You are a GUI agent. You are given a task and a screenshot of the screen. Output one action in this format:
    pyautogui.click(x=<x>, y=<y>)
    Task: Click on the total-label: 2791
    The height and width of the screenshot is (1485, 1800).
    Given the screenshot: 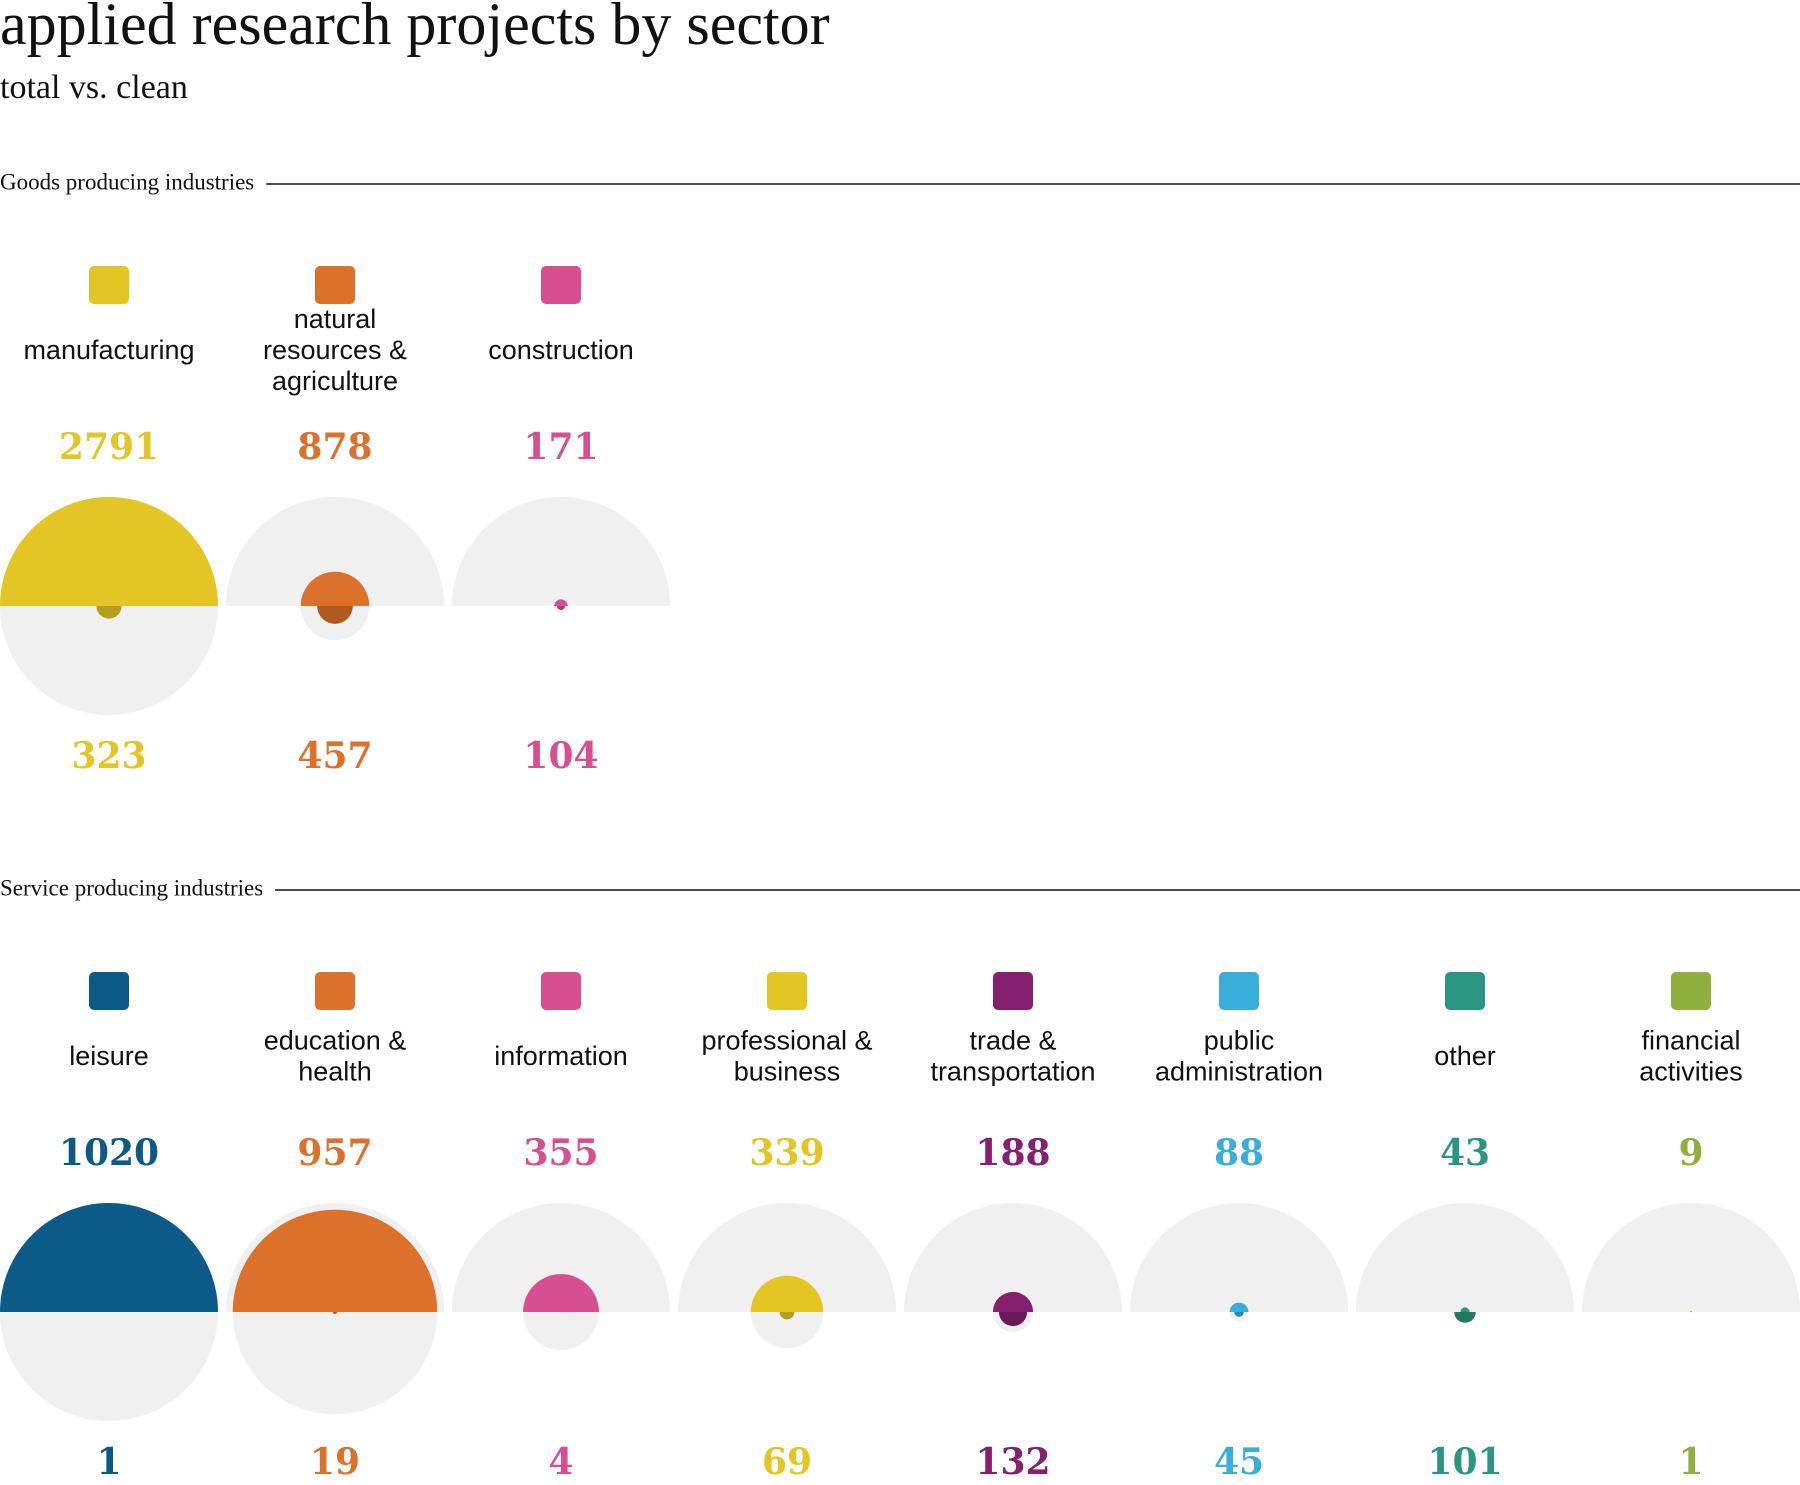 What is the action you would take?
    pyautogui.click(x=109, y=447)
    